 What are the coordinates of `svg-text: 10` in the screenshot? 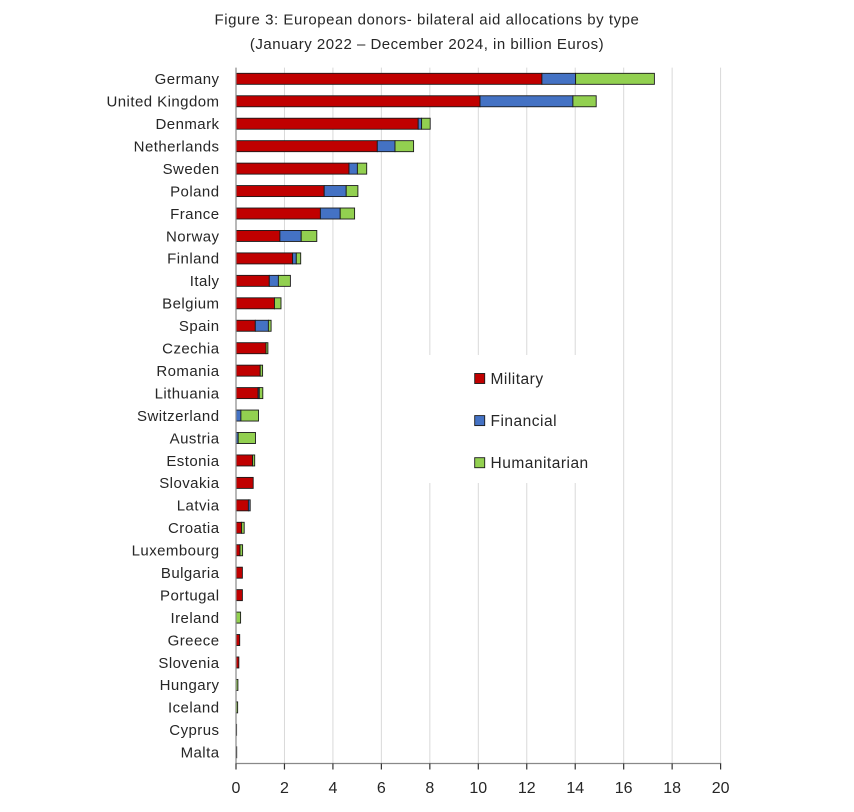 It's located at (478, 788).